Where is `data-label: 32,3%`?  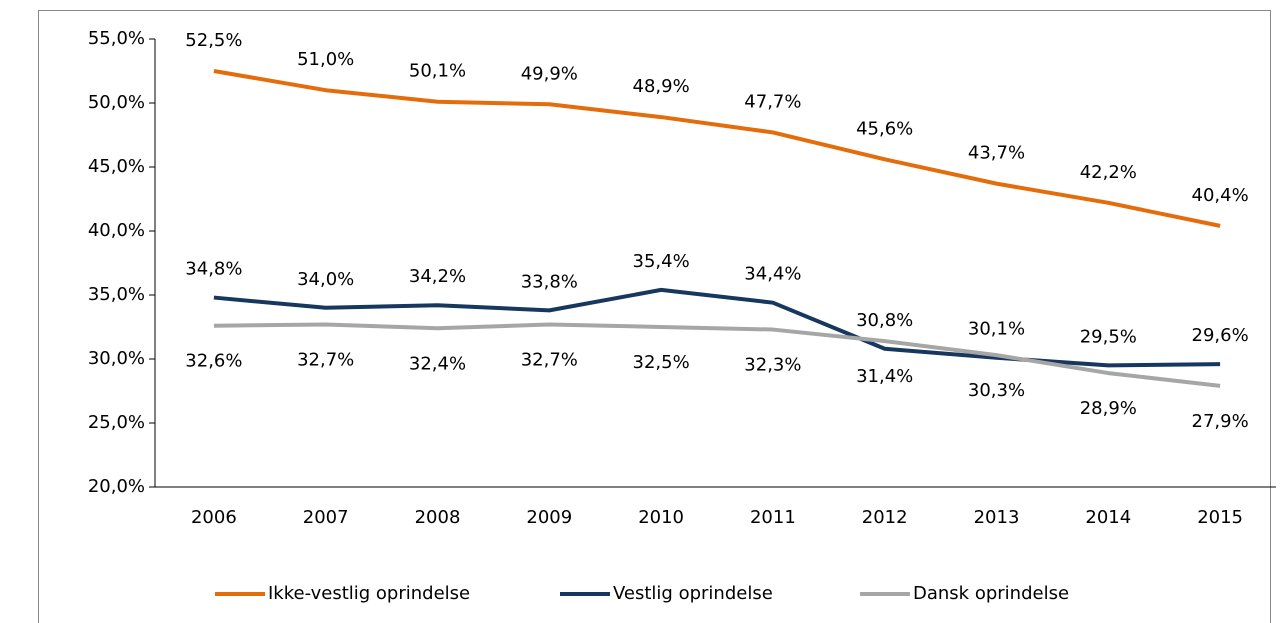 data-label: 32,3% is located at coordinates (772, 365).